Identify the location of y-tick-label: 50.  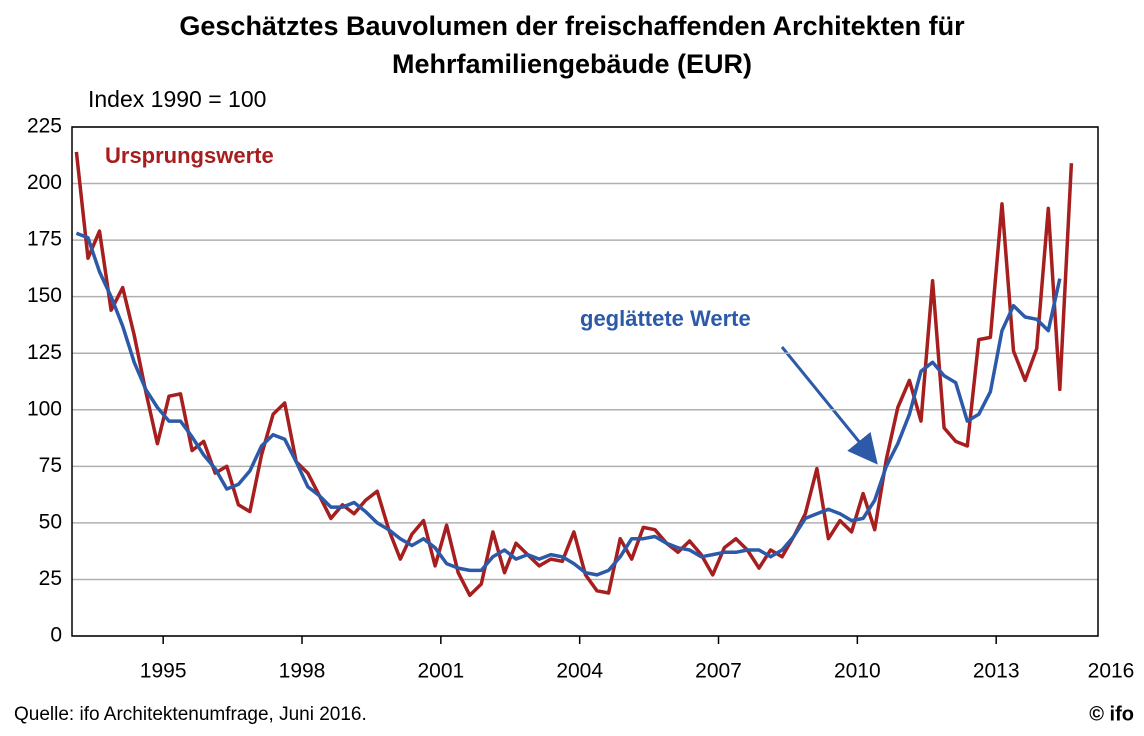
(50, 521).